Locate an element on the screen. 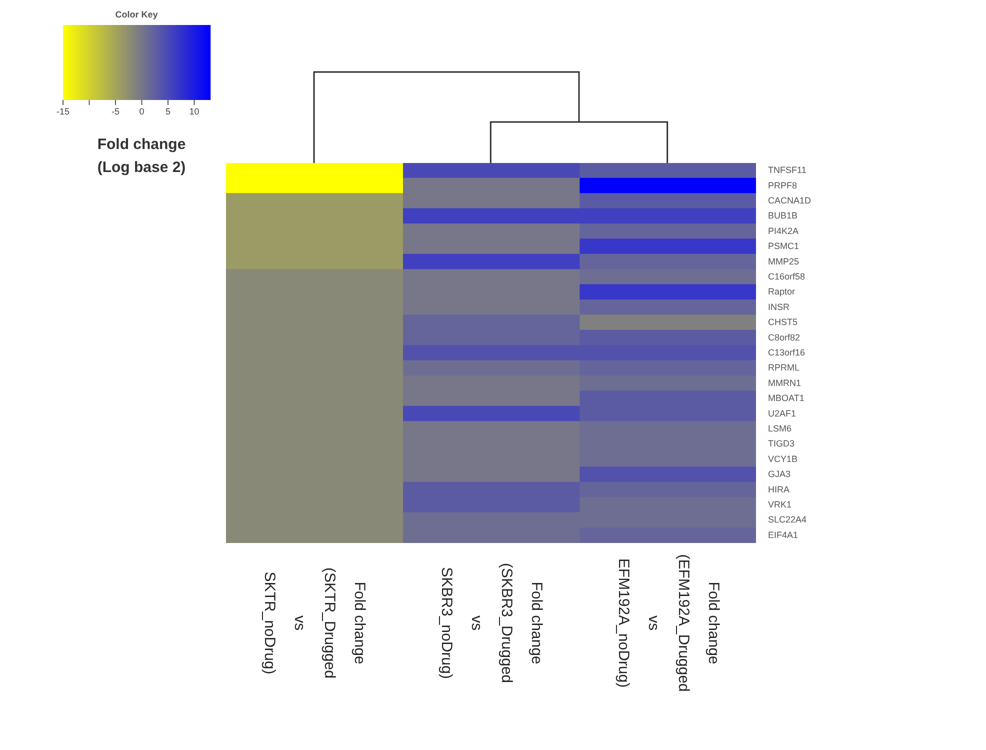  x-tick-label: Fold change (SKTR_Drugged vs SKTR_noDrug) is located at coordinates (315, 623).